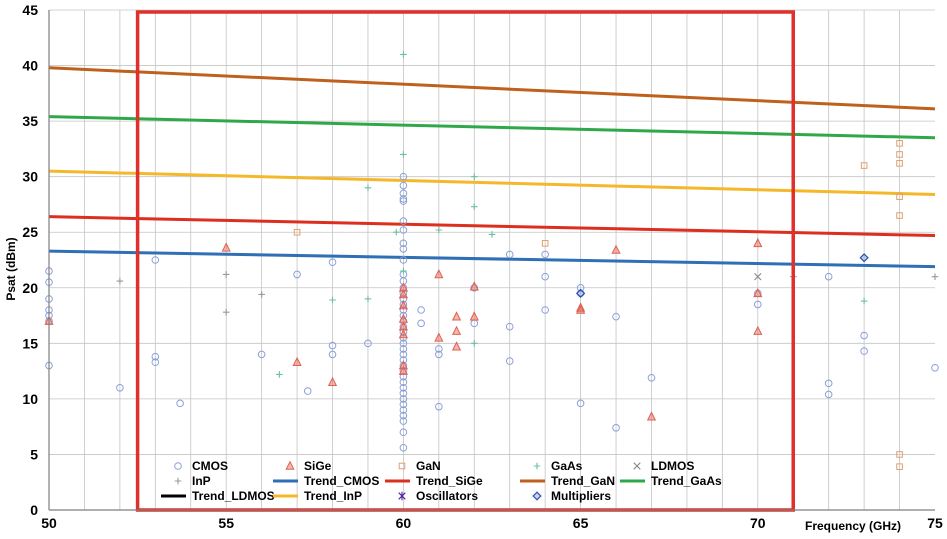  What do you see at coordinates (233, 496) in the screenshot?
I see `legend-label-trend-ldmos: Trend_LDMOS` at bounding box center [233, 496].